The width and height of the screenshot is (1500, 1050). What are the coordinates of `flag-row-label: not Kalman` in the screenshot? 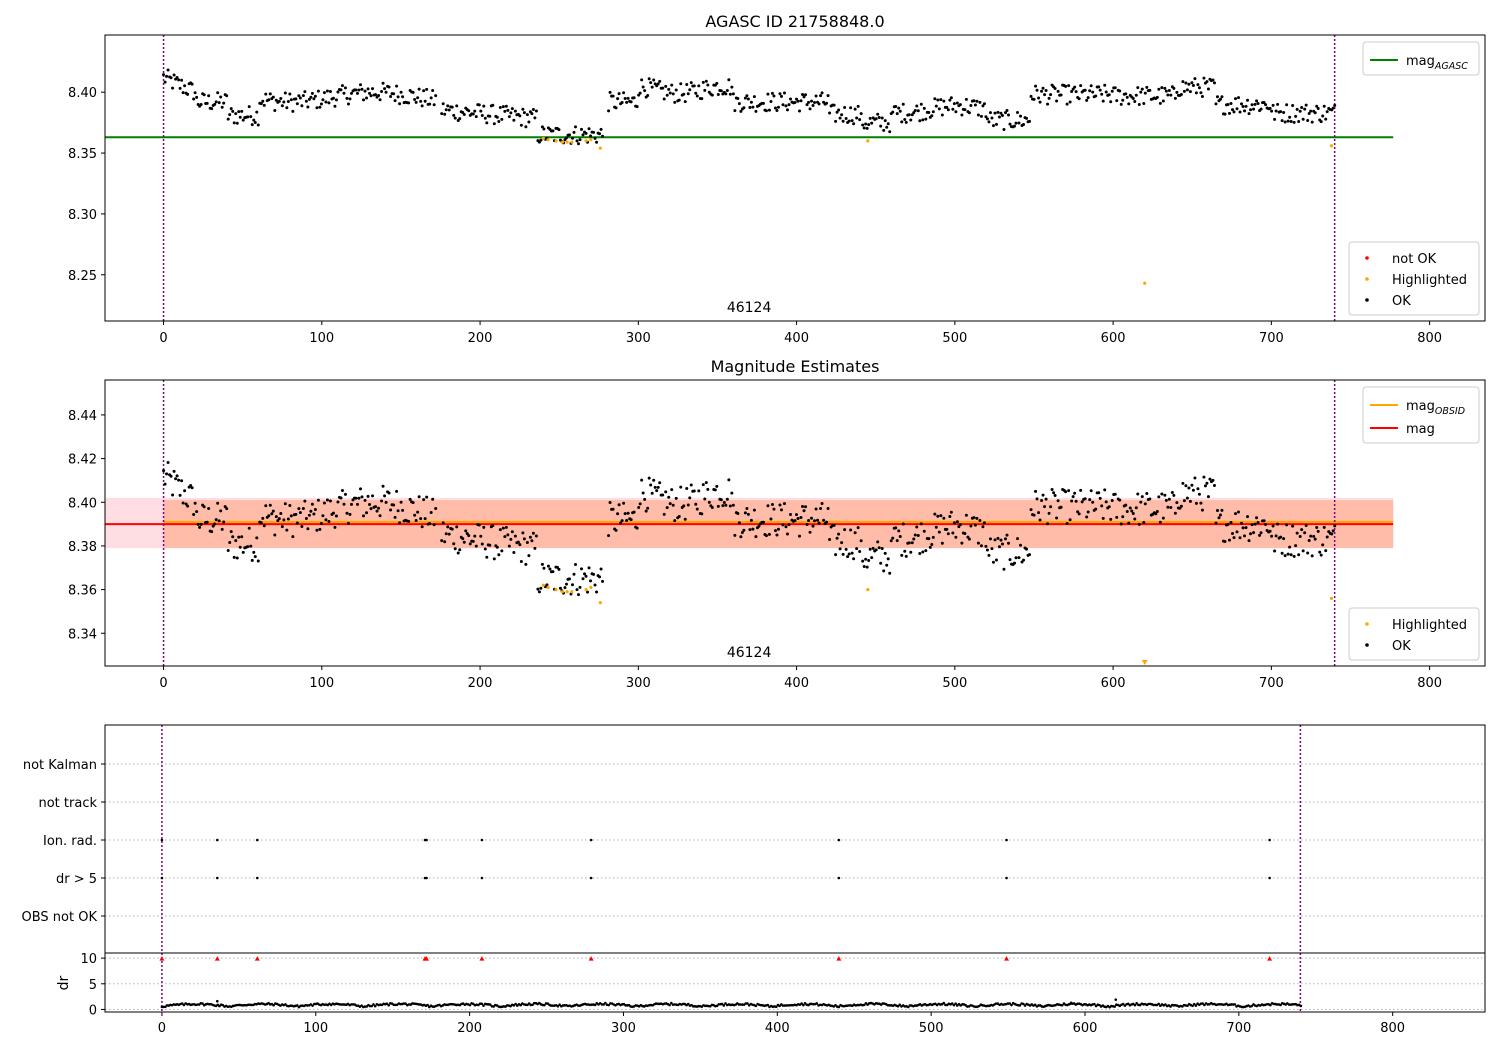 It's located at (60, 765).